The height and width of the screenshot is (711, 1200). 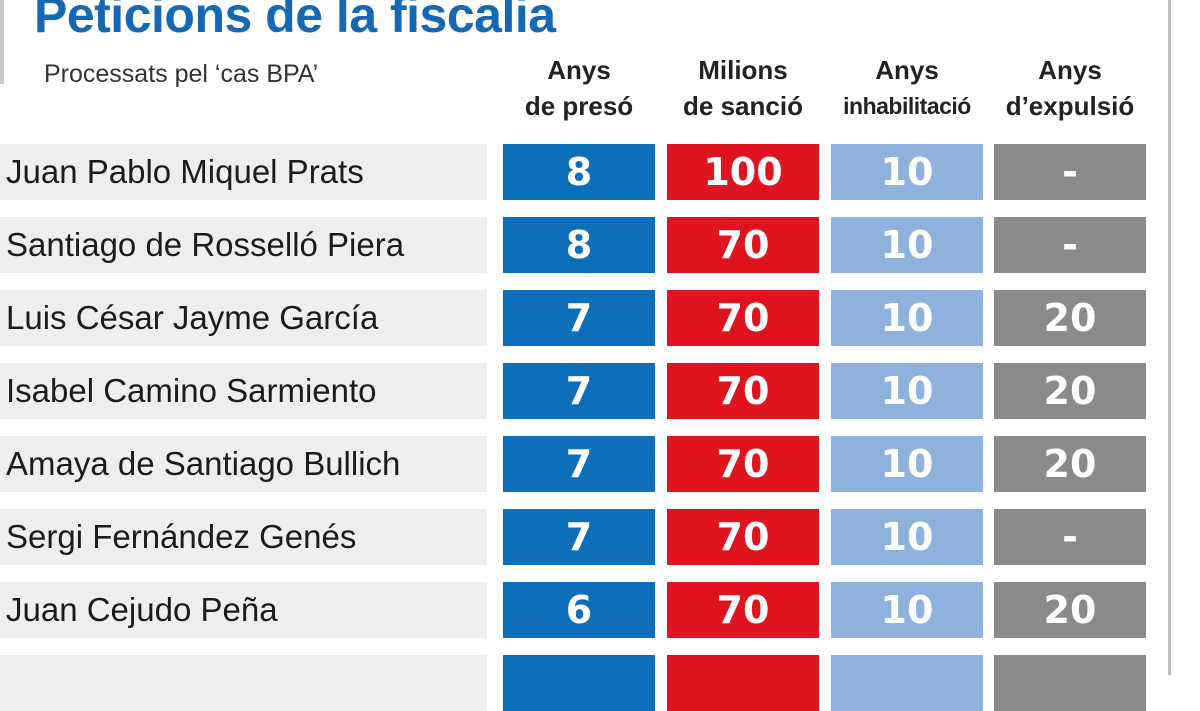 What do you see at coordinates (295, 21) in the screenshot?
I see `chart-title: Peticions de la fiscalia` at bounding box center [295, 21].